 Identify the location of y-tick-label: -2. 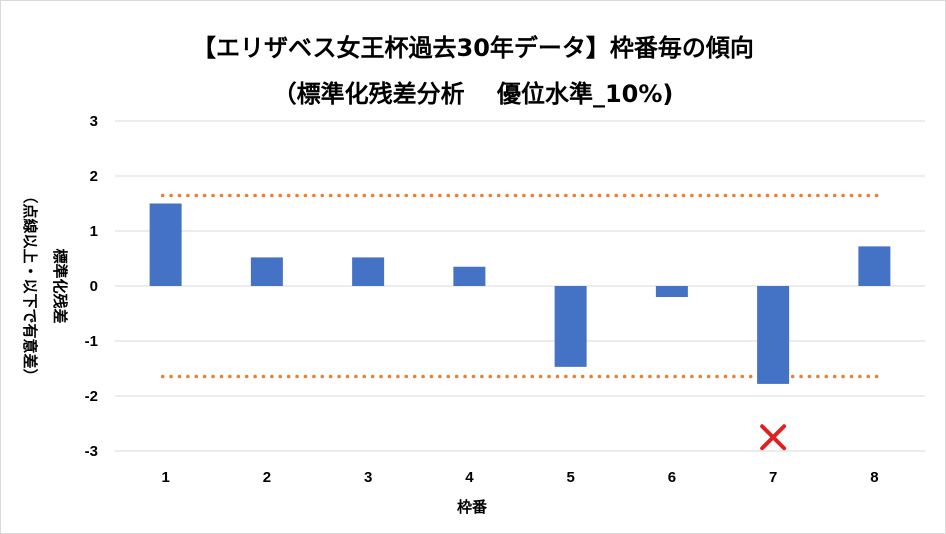
(91, 396).